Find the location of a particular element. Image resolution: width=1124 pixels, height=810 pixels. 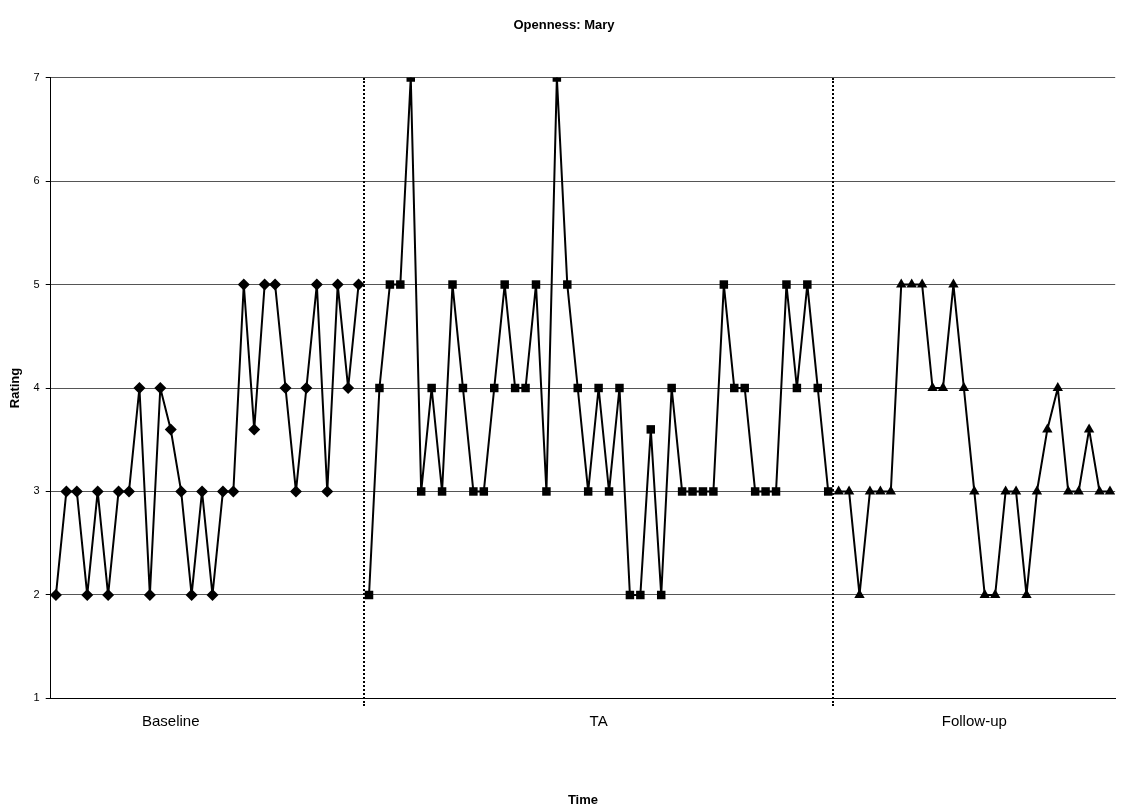

y-tick-label: 5 is located at coordinates (36, 283).